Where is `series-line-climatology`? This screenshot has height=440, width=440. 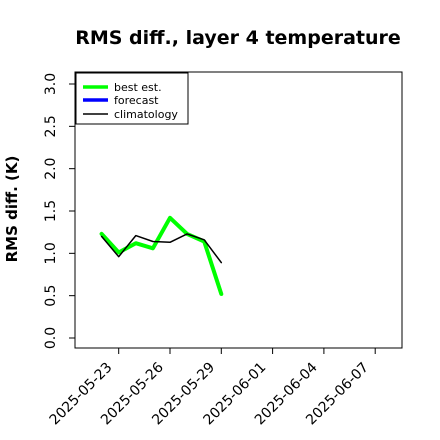
series-line-climatology is located at coordinates (161, 248).